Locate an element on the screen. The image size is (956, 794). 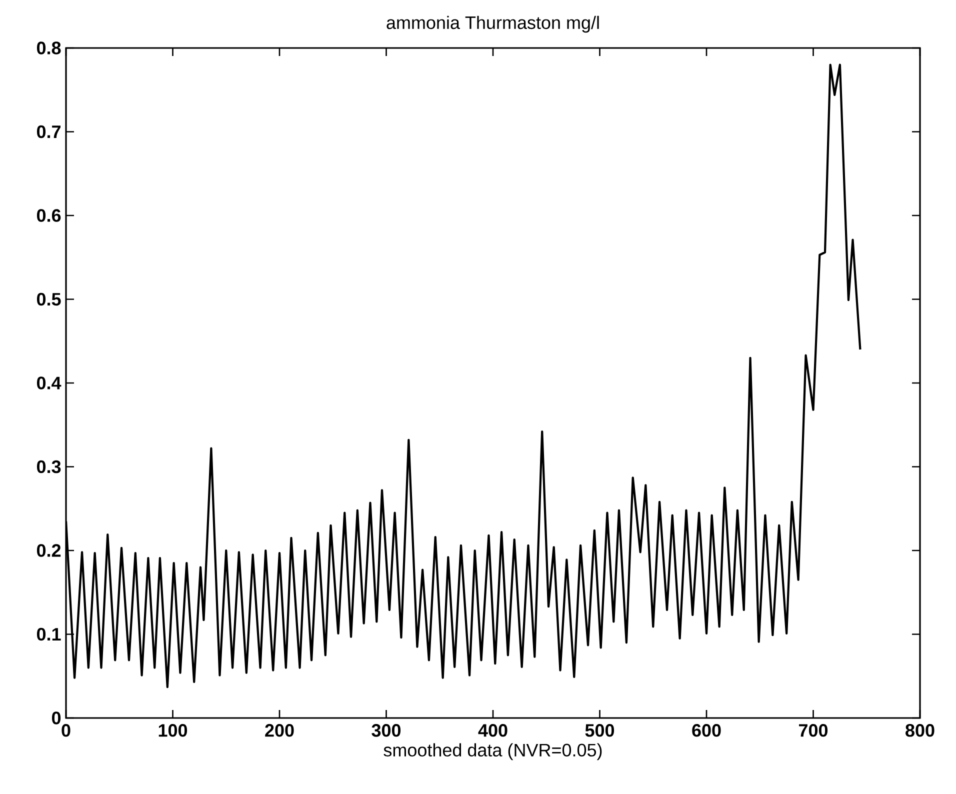
x-tick-label: 0 is located at coordinates (66, 730).